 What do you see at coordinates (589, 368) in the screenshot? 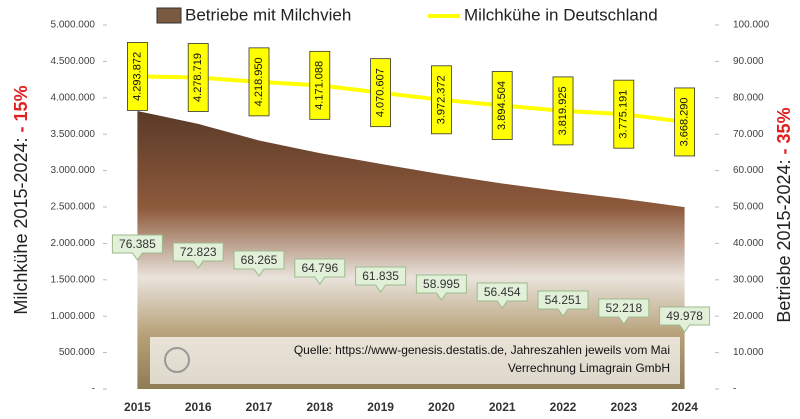
I see `source-text: Verrechnung Limagrain GmbH` at bounding box center [589, 368].